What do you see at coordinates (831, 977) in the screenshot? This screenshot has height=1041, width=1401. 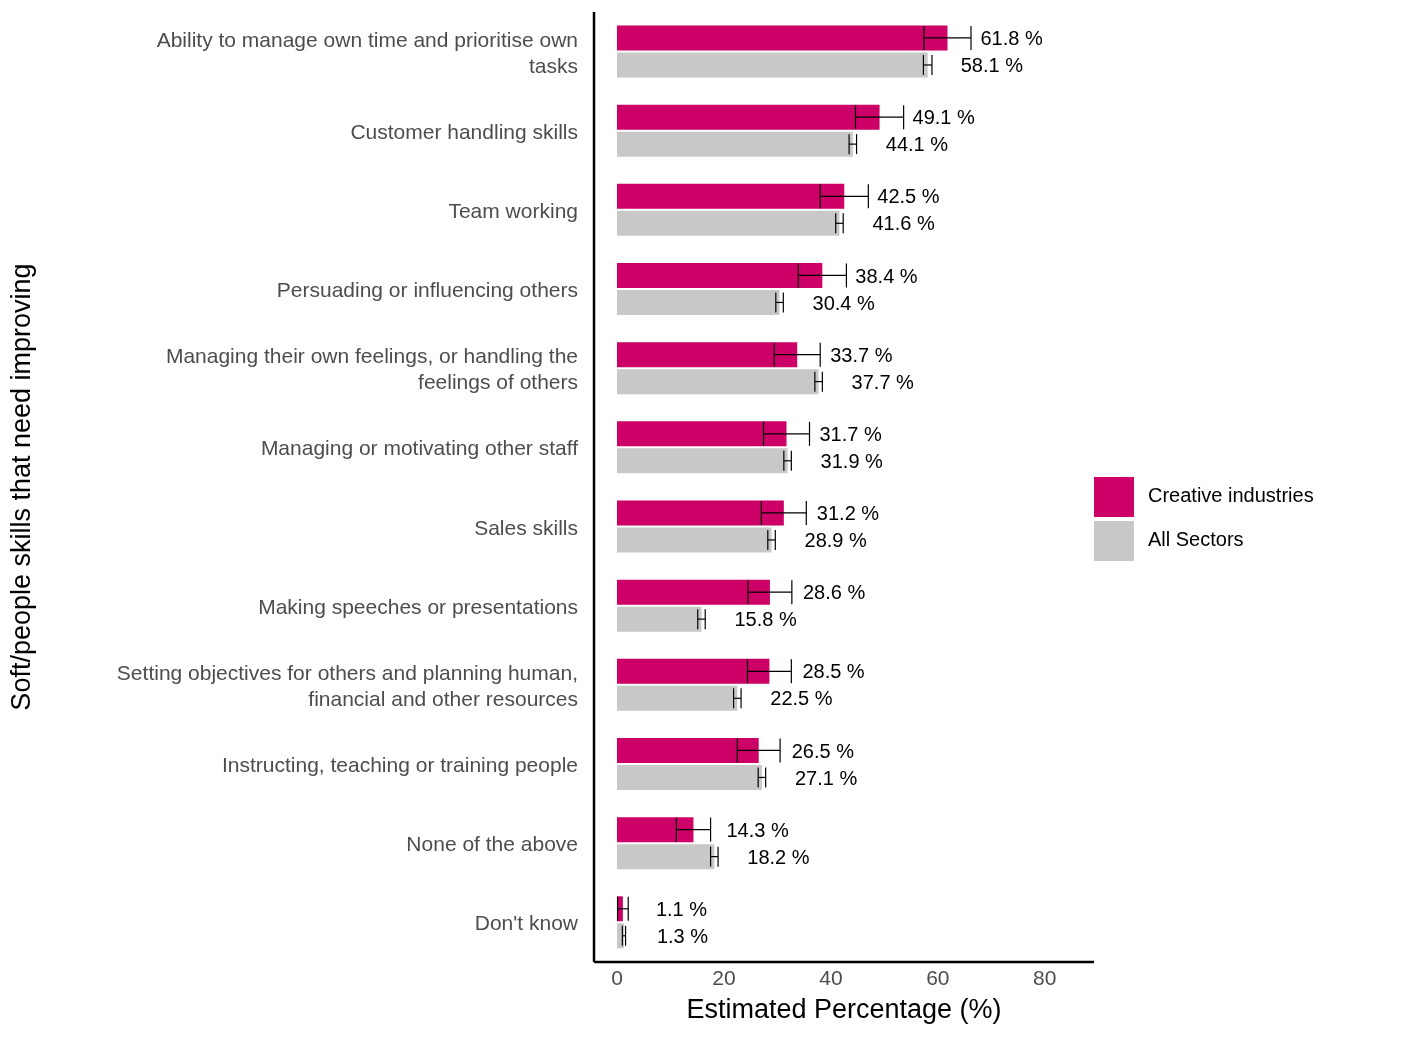 I see `x-tick-label: 40` at bounding box center [831, 977].